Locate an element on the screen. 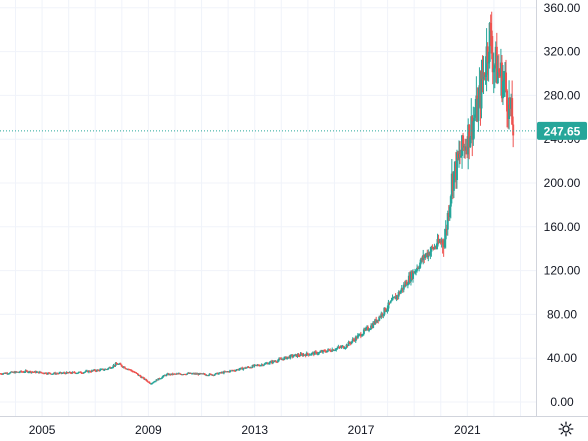 This screenshot has height=441, width=588. y-tick-label: 120.00 is located at coordinates (562, 271).